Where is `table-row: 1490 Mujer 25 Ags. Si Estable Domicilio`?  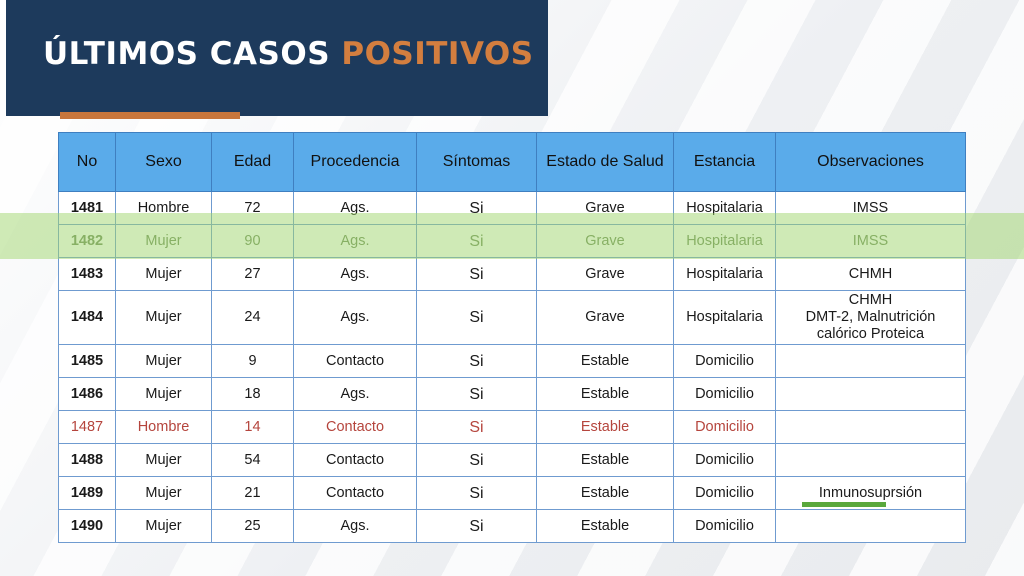
table-row: 1490 Mujer 25 Ags. Si Estable Domicilio is located at coordinates (512, 526).